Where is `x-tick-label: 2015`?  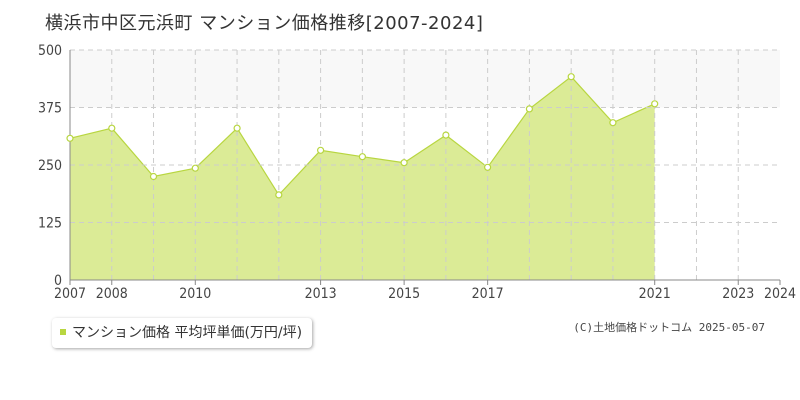
x-tick-label: 2015 is located at coordinates (404, 294).